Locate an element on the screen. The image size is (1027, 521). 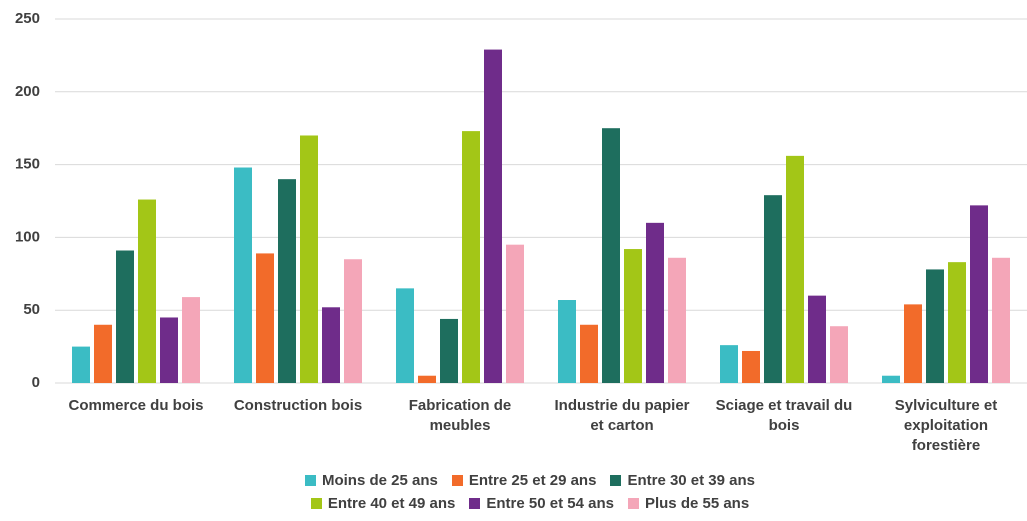
legend-item: Entre 40 et 49 ans is located at coordinates (383, 503).